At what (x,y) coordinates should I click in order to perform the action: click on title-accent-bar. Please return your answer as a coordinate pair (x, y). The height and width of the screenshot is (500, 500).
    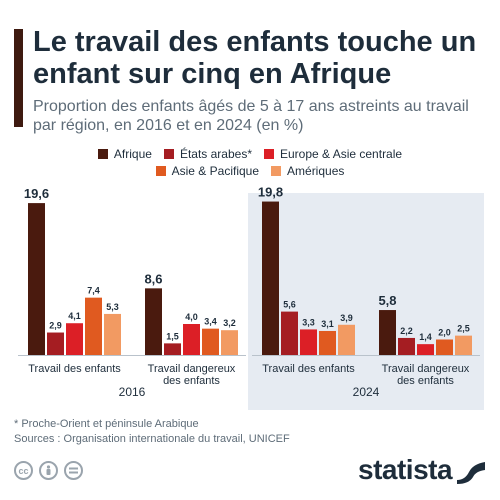
    Looking at the image, I should click on (18, 78).